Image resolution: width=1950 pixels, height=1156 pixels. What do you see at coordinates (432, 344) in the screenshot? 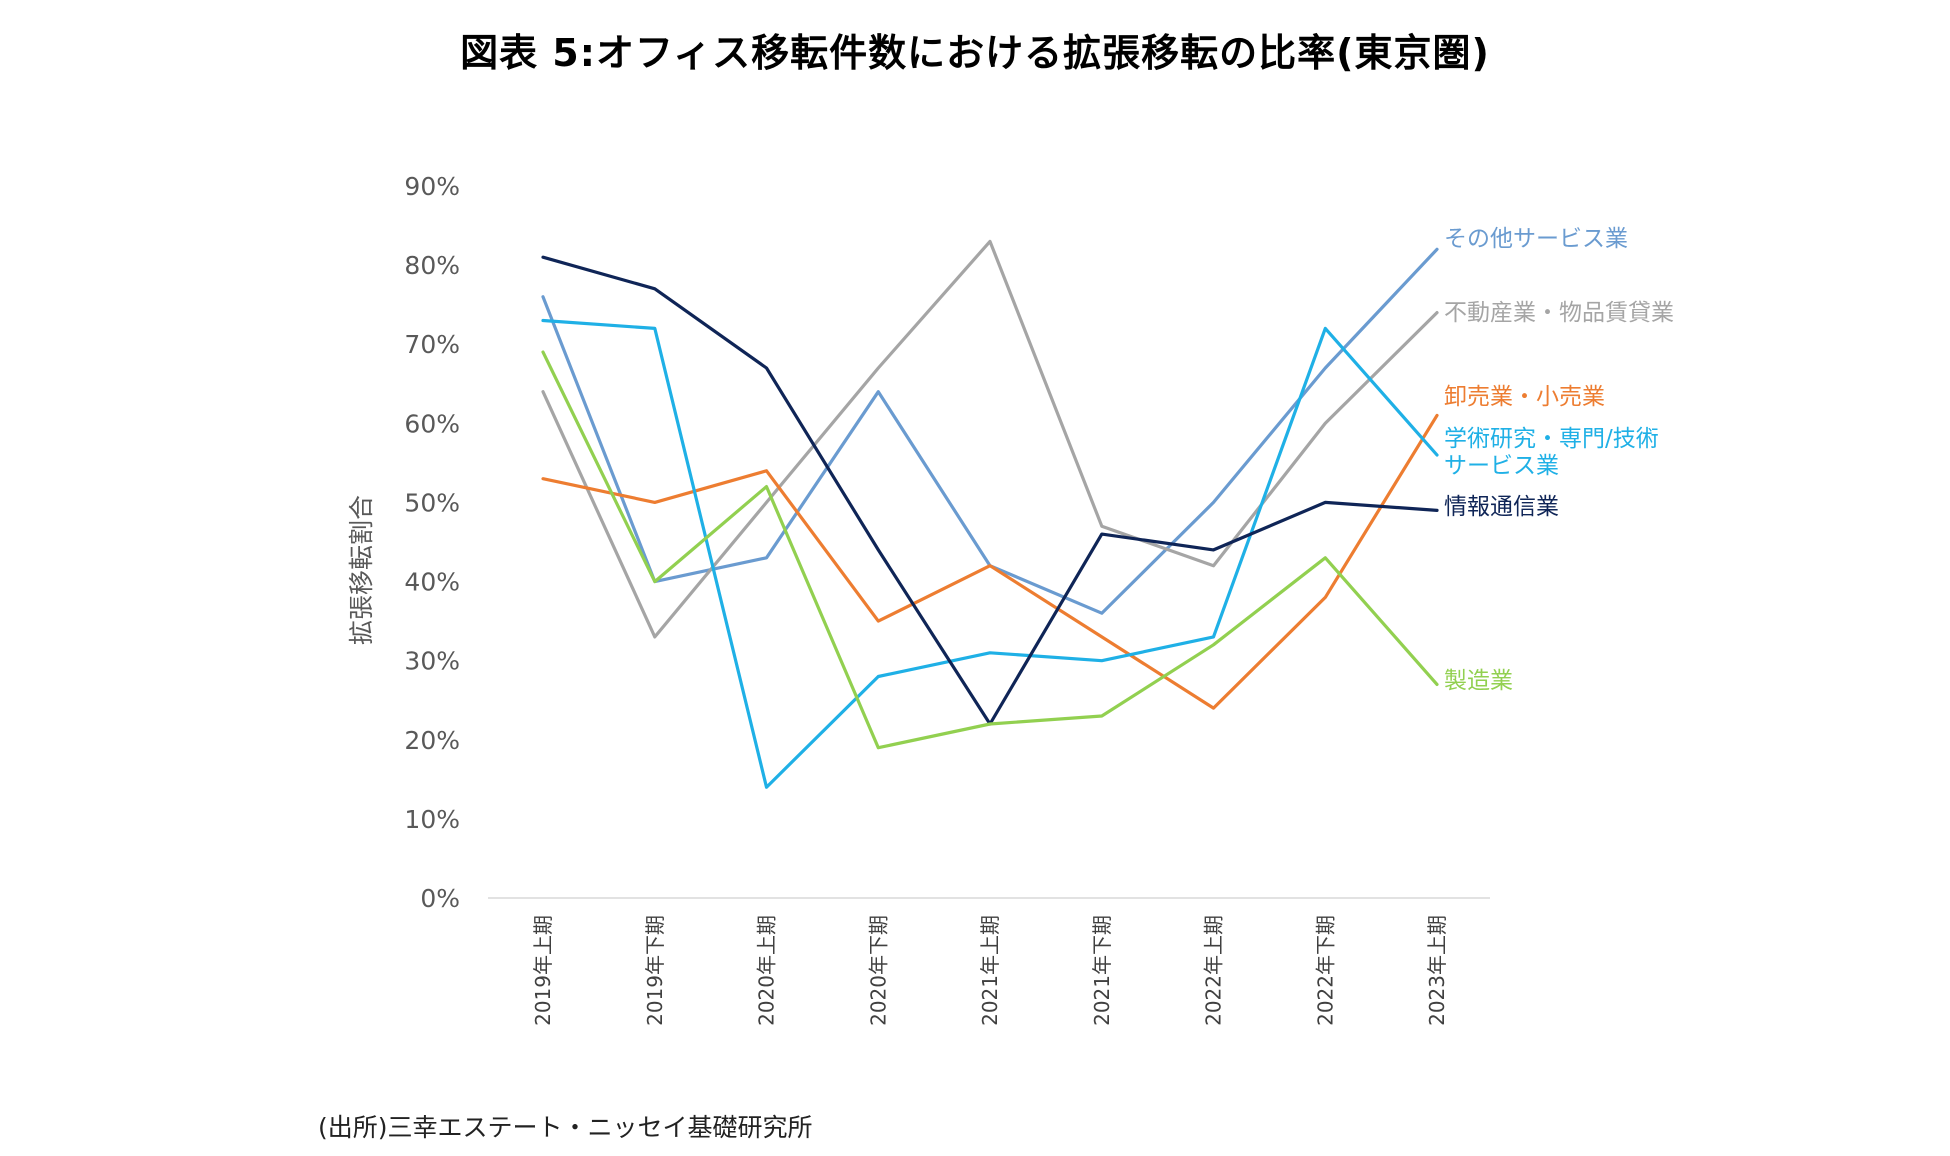
I see `y-tick-label: 70%` at bounding box center [432, 344].